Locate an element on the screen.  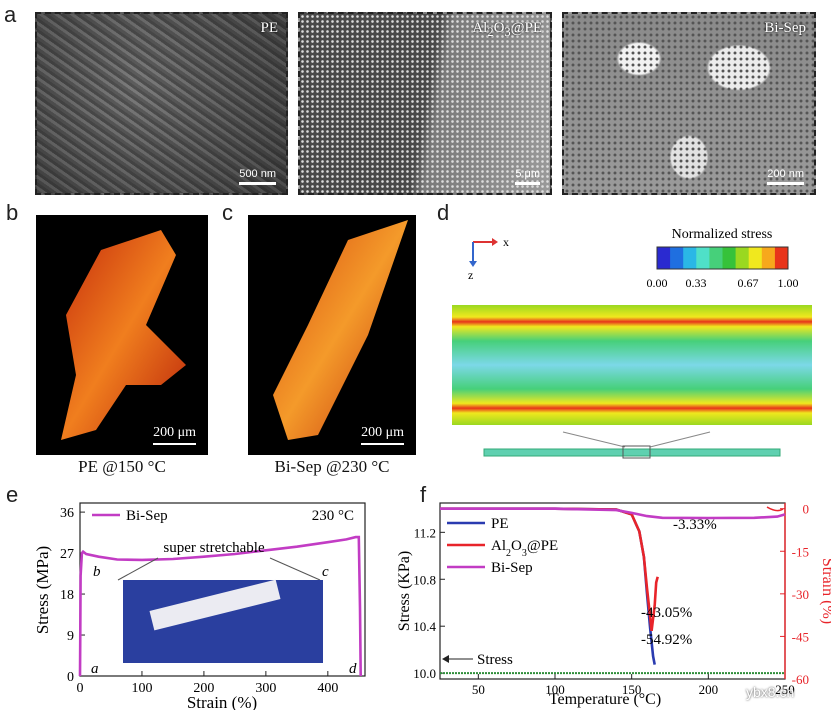
image-3d-pe: 200 μm is located at coordinates (122, 335).